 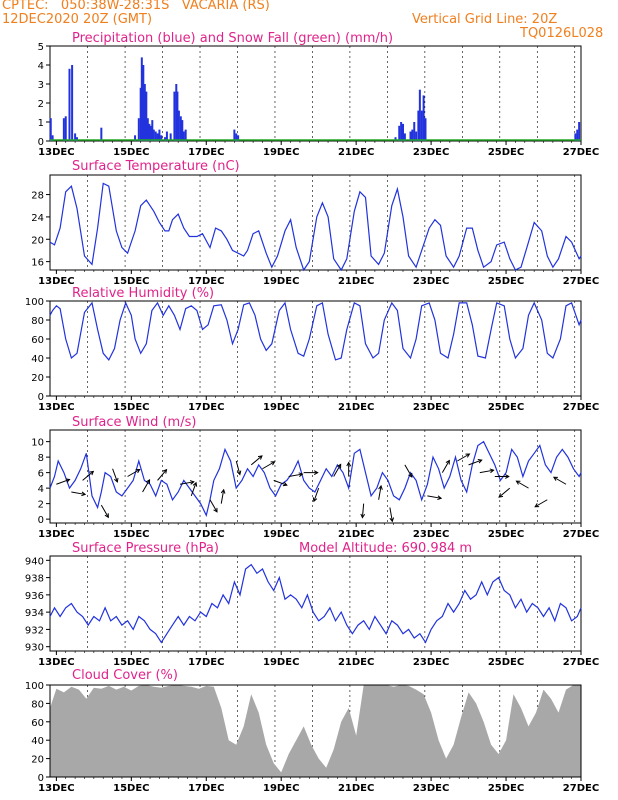 What do you see at coordinates (131, 152) in the screenshot?
I see `x-tick-label: 15DEC` at bounding box center [131, 152].